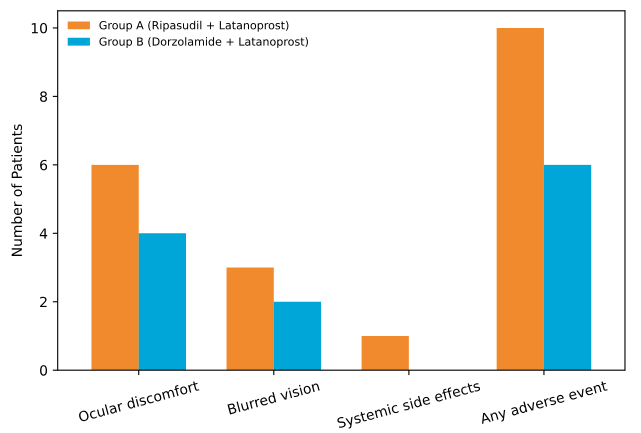  I want to click on y-axis-title: Number of Patients, so click(16, 190).